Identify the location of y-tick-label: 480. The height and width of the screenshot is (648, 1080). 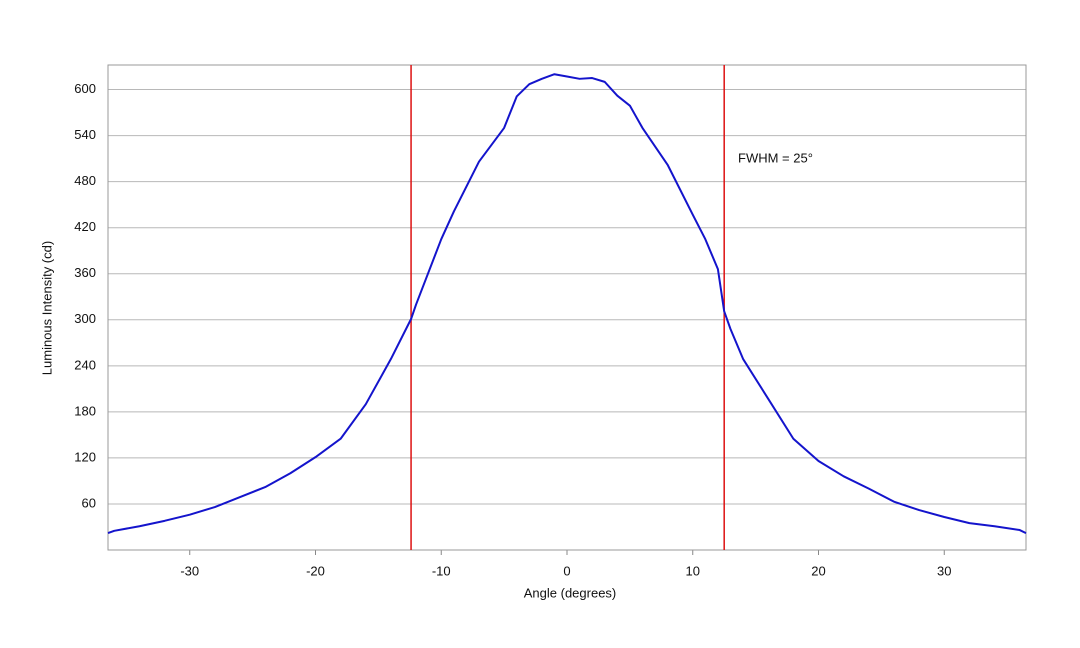
(85, 180).